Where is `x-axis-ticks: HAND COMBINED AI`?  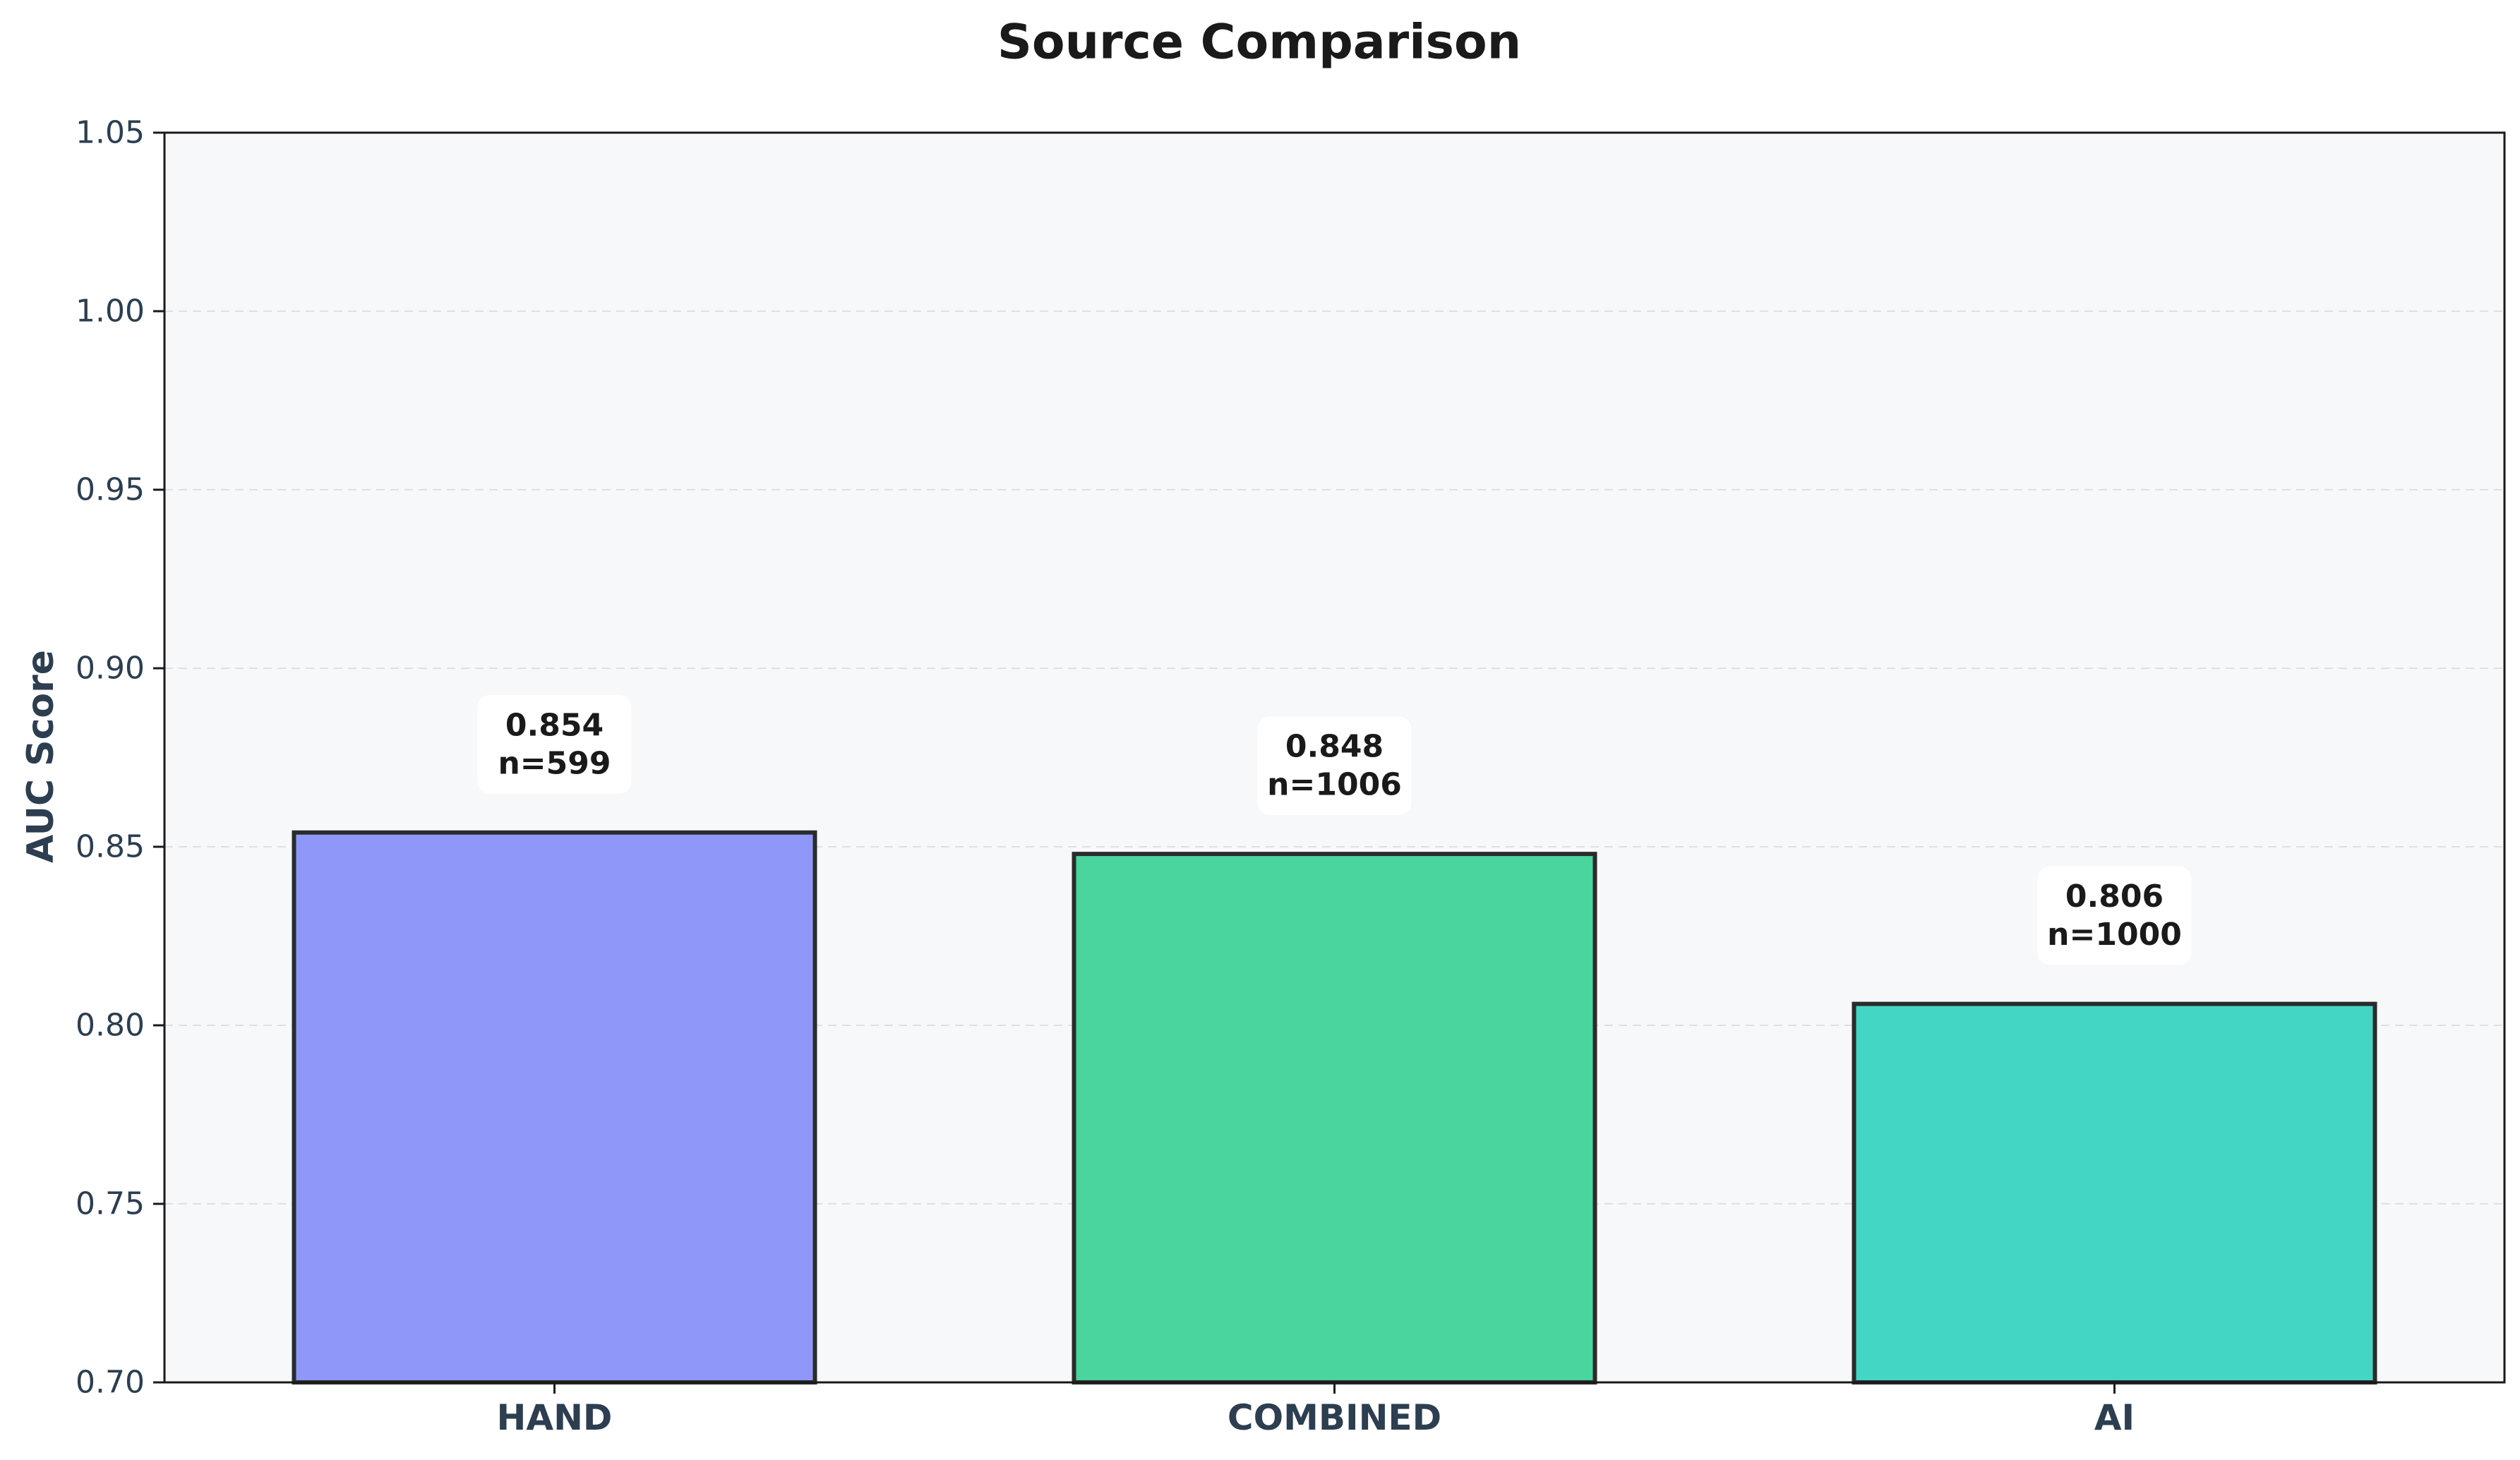 x-axis-ticks: HAND COMBINED AI is located at coordinates (1316, 1410).